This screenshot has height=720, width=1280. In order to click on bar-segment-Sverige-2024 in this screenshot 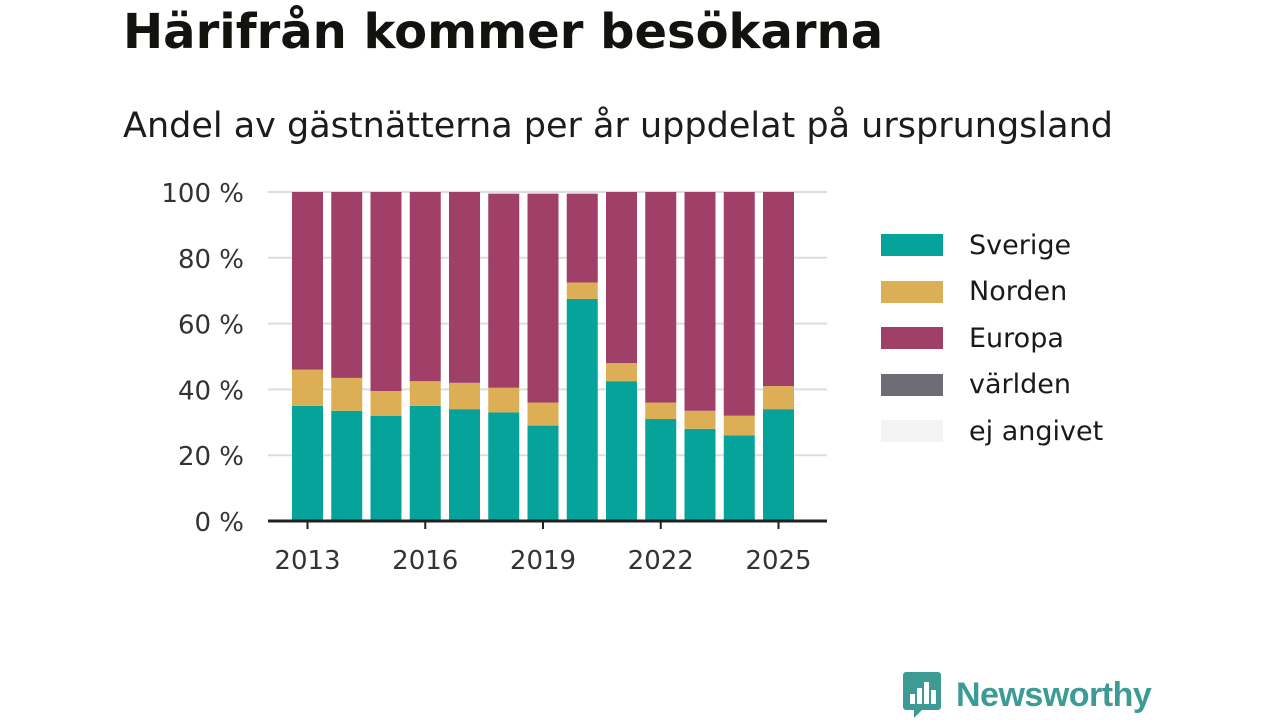, I will do `click(739, 478)`.